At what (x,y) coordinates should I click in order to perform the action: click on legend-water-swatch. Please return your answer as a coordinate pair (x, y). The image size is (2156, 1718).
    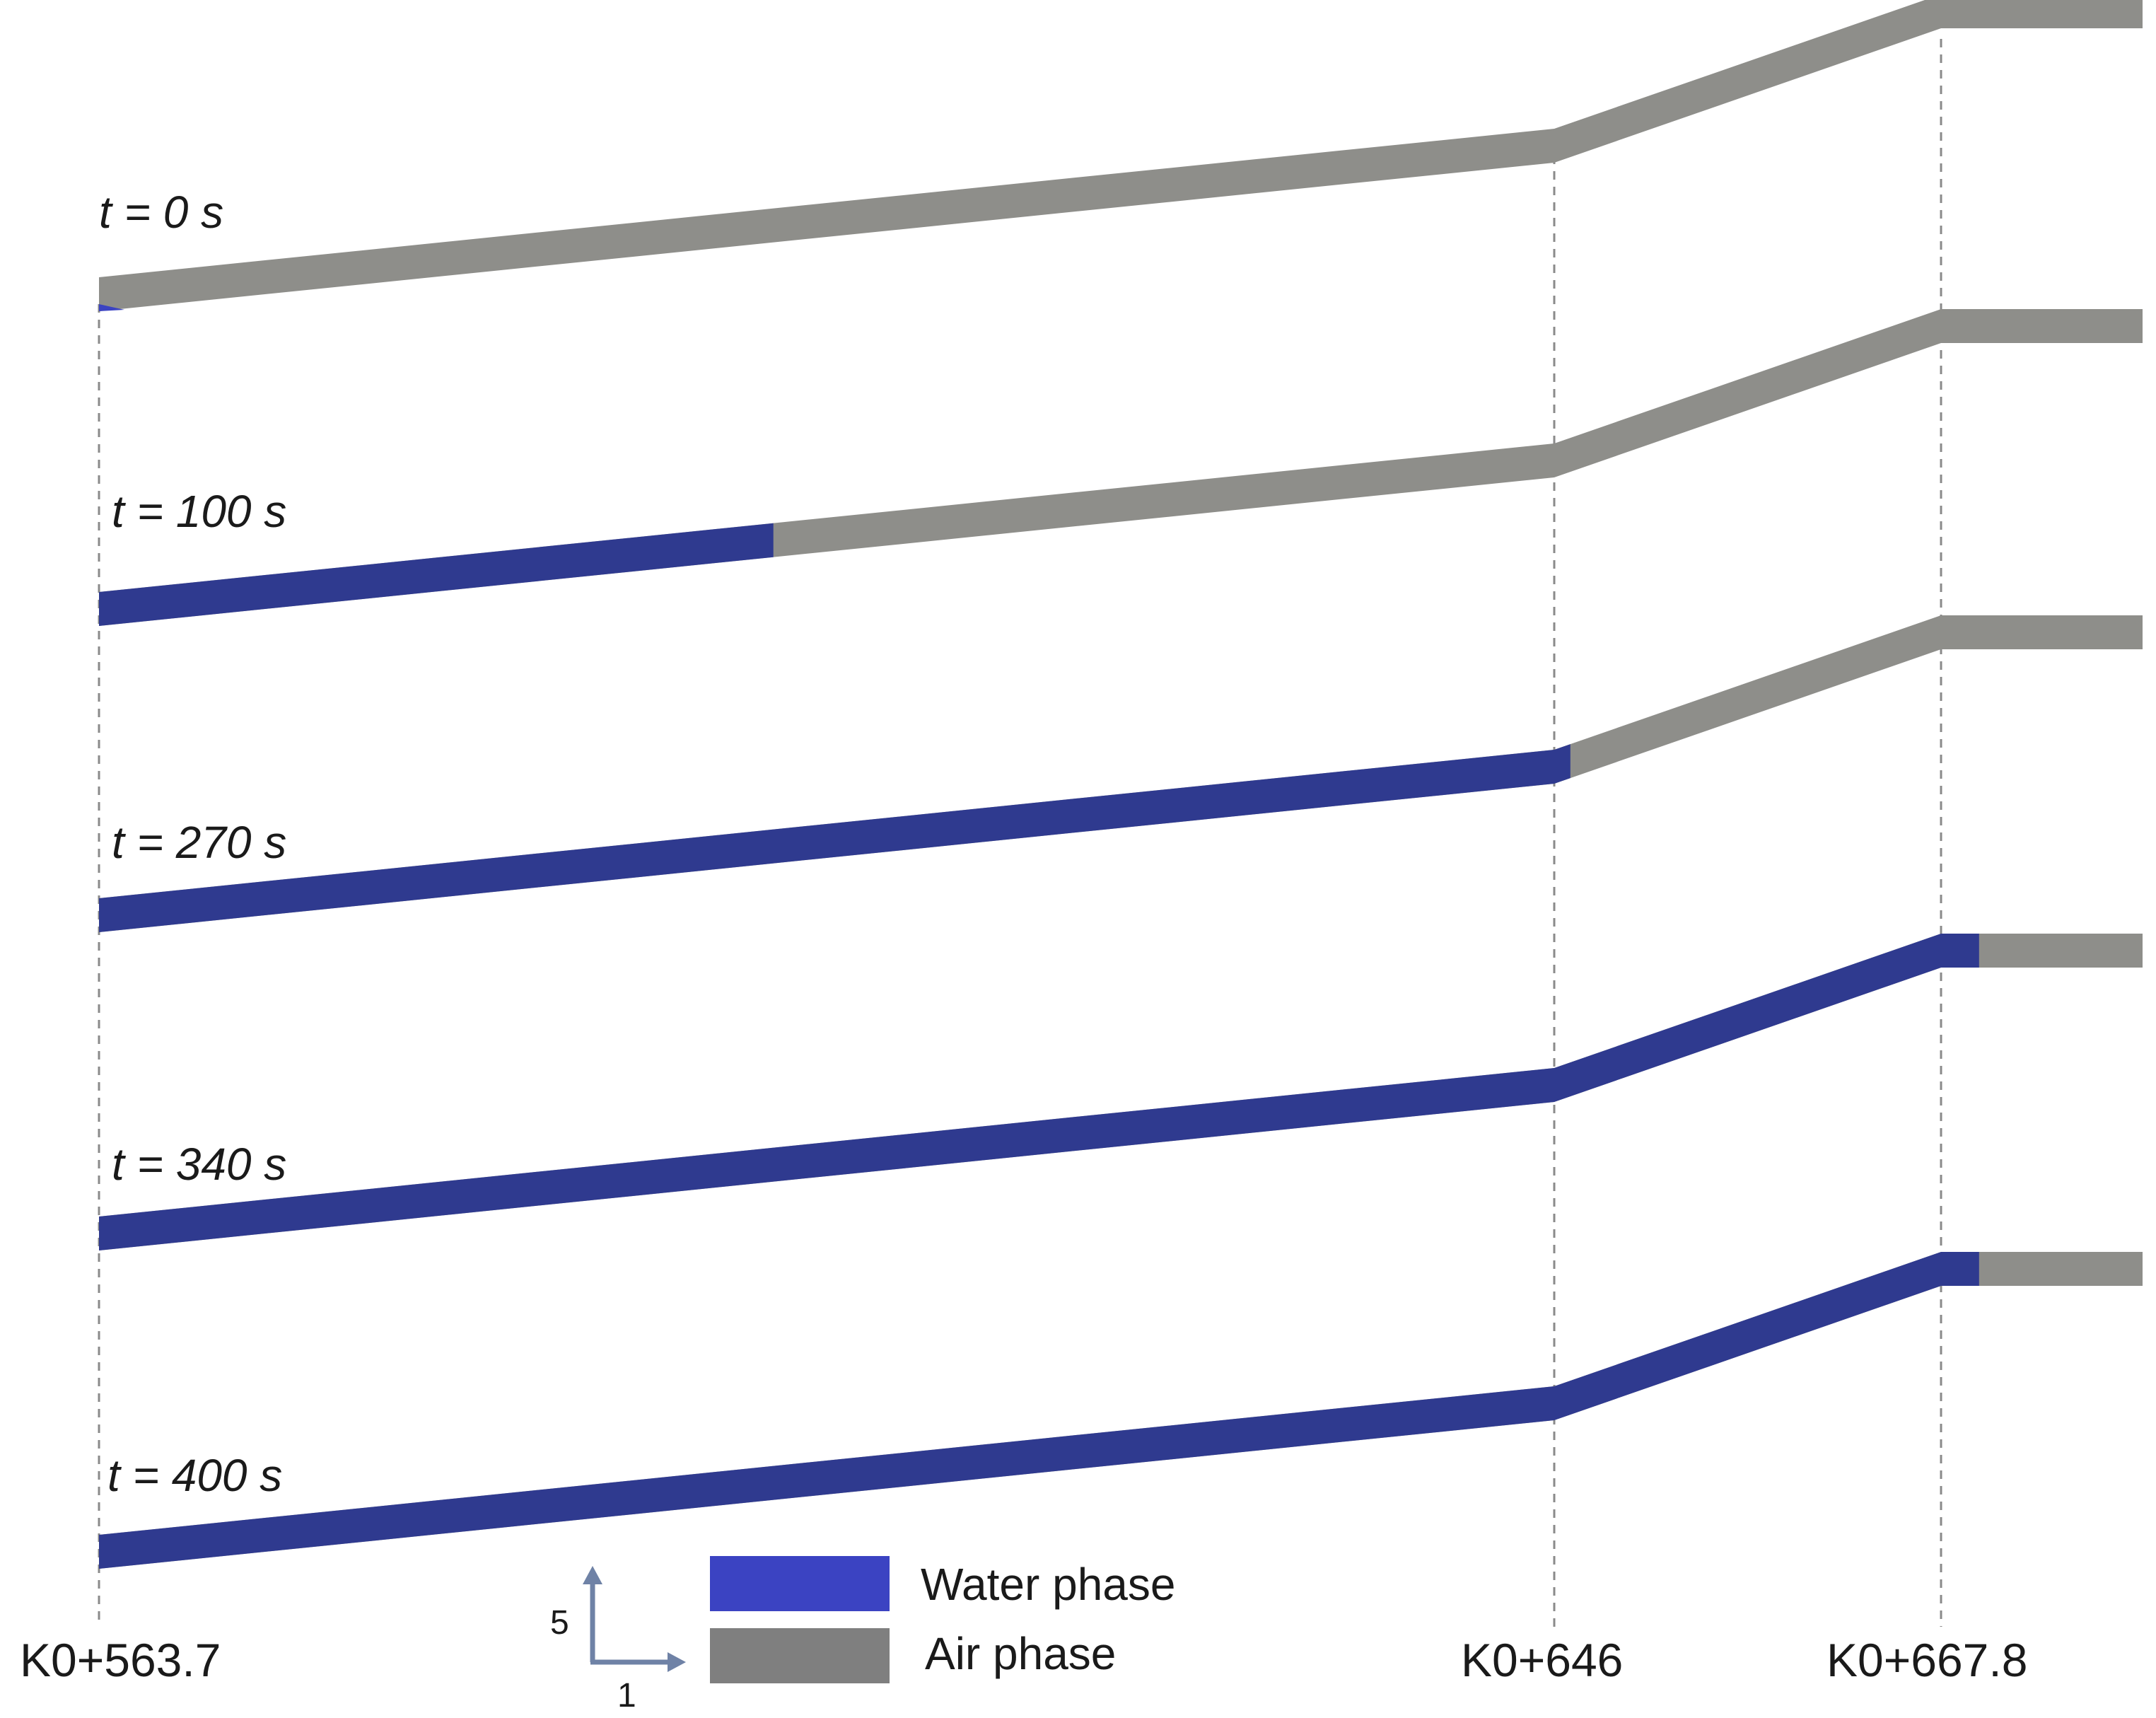
    Looking at the image, I should click on (800, 1583).